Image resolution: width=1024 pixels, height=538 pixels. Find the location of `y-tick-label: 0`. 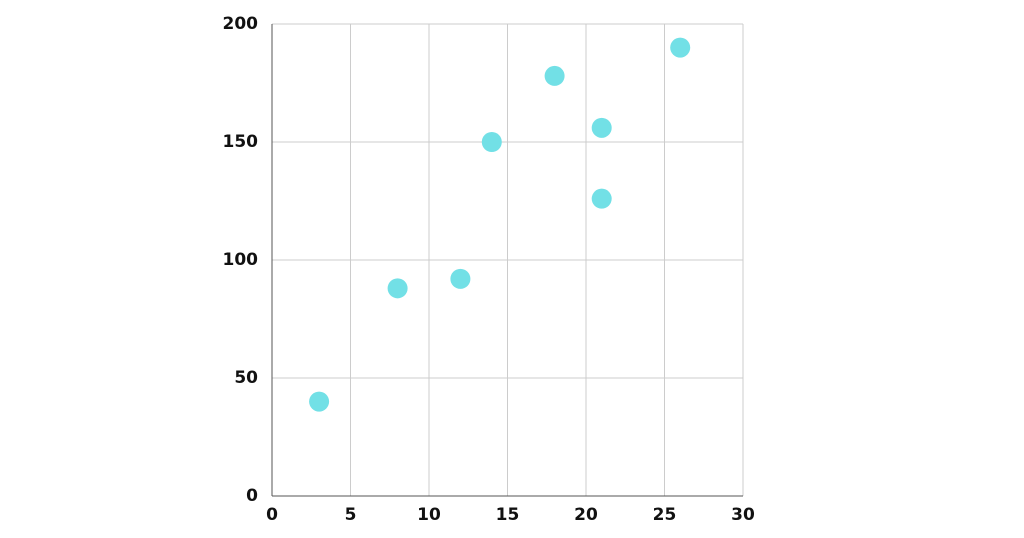

y-tick-label: 0 is located at coordinates (252, 496).